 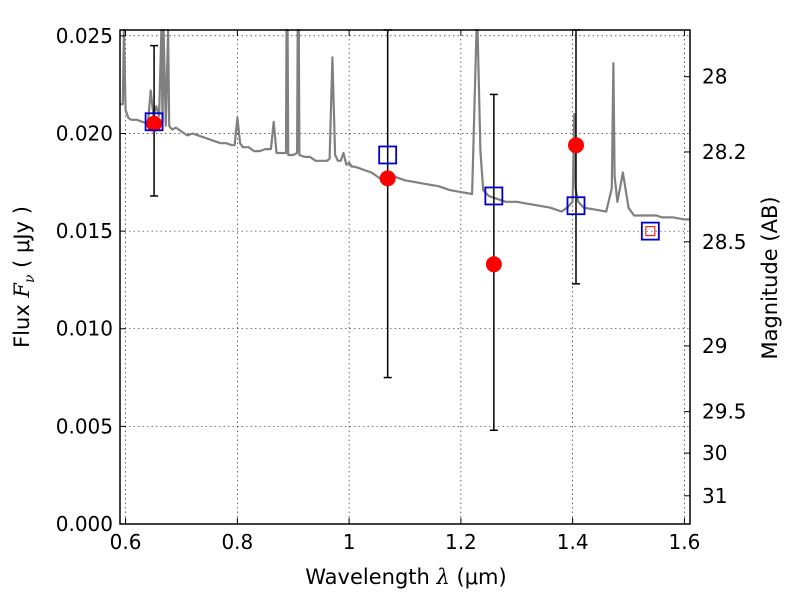 I want to click on y2-tick-label: 29, so click(x=714, y=346).